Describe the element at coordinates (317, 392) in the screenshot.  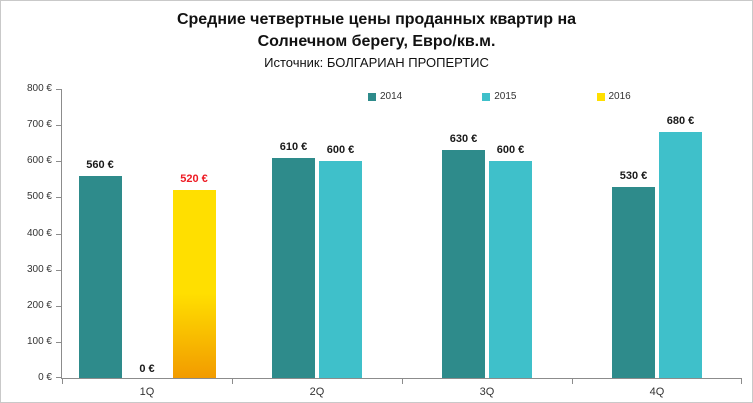
I see `x-axis-label-2Q: 2Q` at that location.